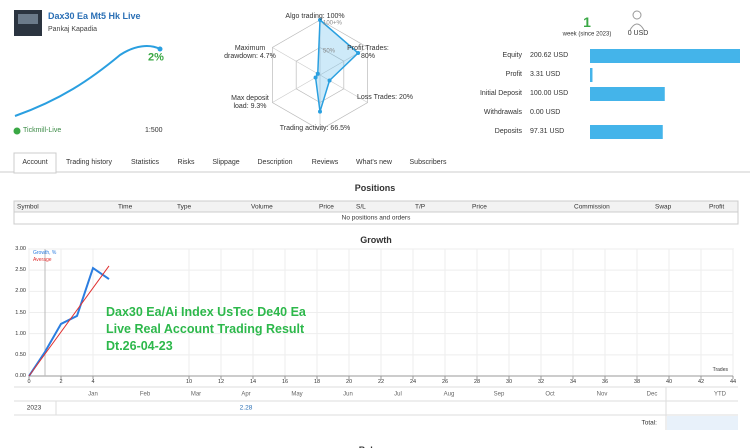  Describe the element at coordinates (513, 74) in the screenshot. I see `stat-label: Profit` at that location.